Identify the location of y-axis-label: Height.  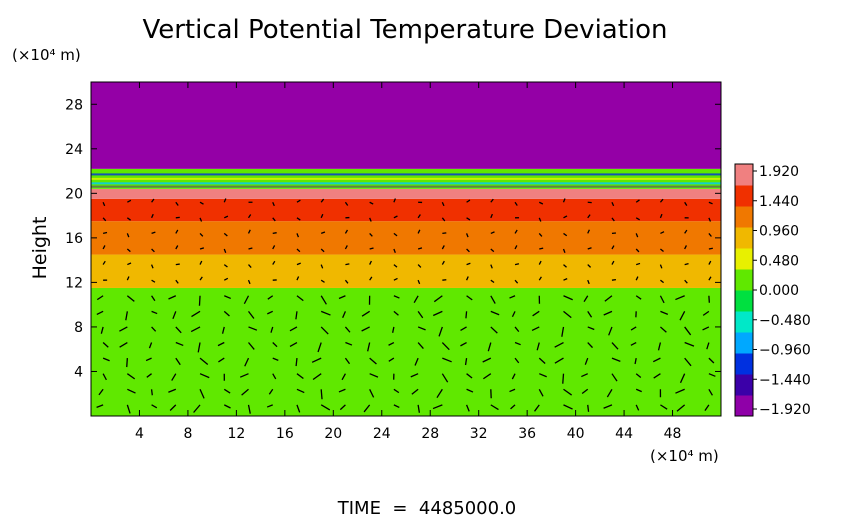
(40, 248).